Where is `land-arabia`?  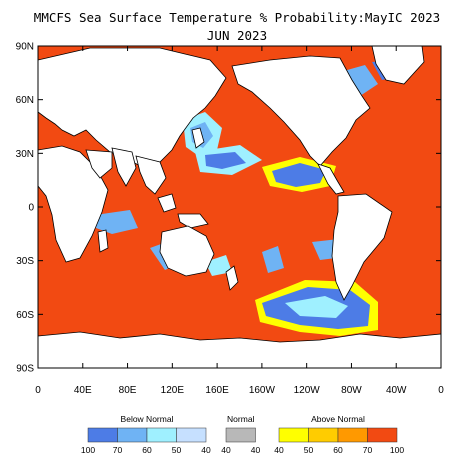 land-arabia is located at coordinates (99, 164).